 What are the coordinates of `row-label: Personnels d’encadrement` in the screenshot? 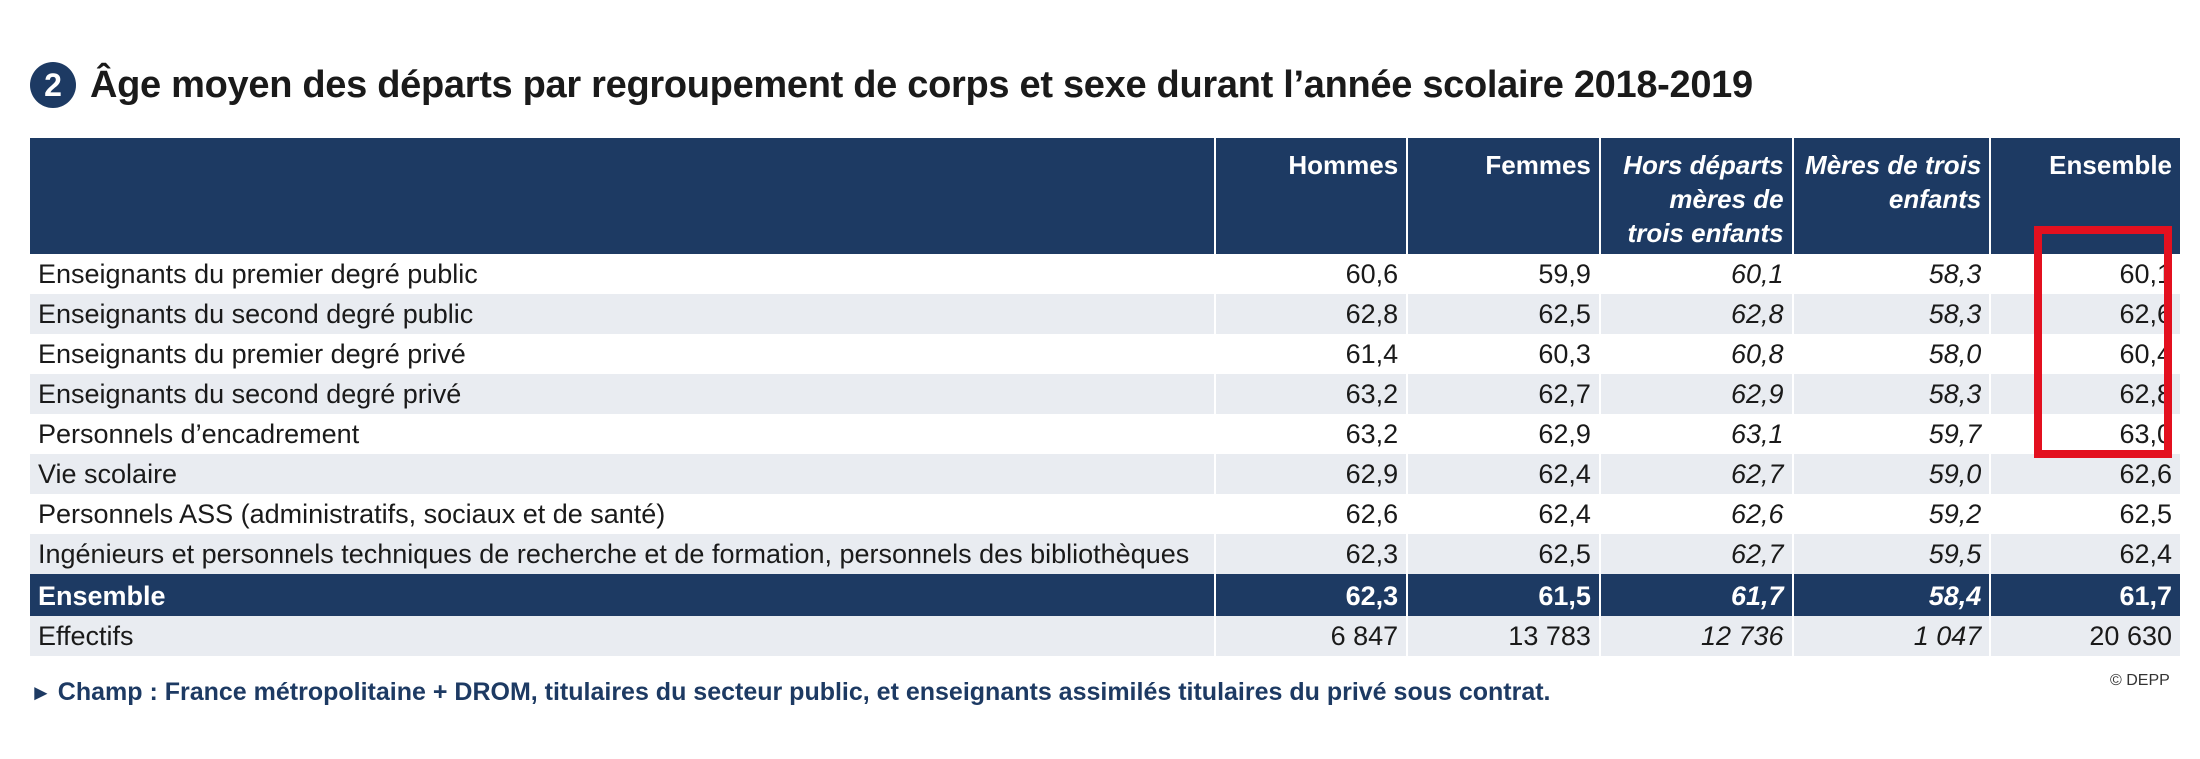 It's located at (199, 434).